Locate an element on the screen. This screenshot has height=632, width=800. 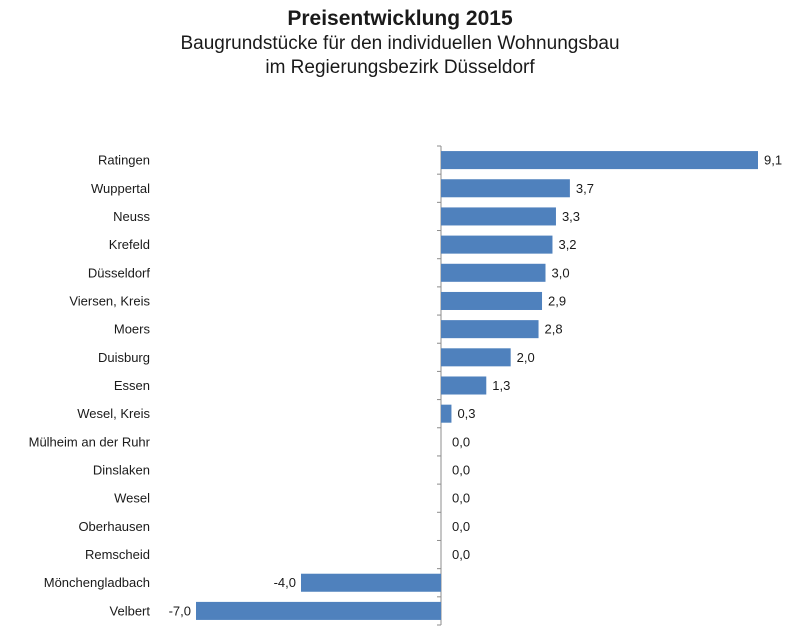
data-label: 3,7 is located at coordinates (585, 188).